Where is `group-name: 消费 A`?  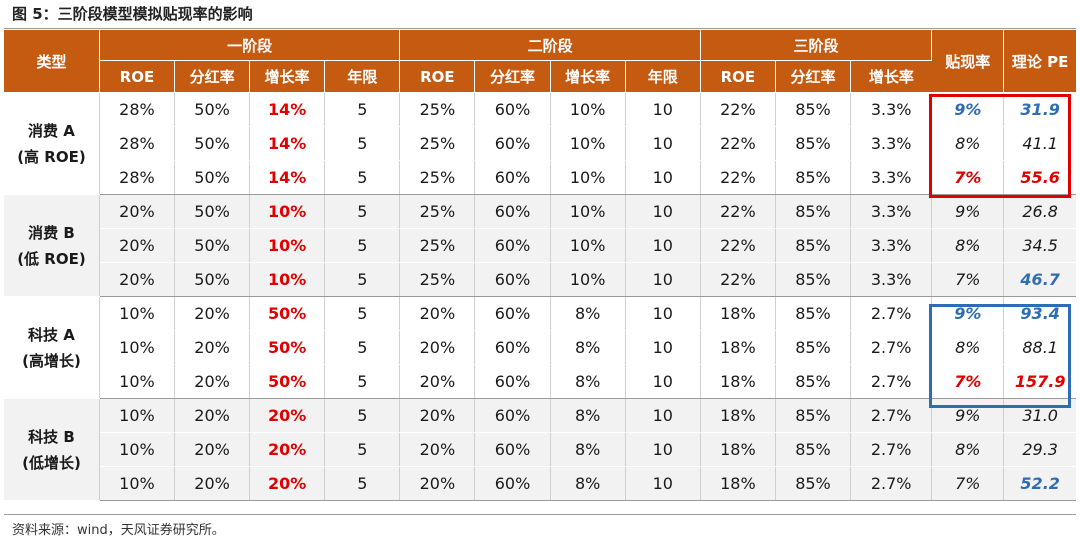 group-name: 消费 A is located at coordinates (51, 130).